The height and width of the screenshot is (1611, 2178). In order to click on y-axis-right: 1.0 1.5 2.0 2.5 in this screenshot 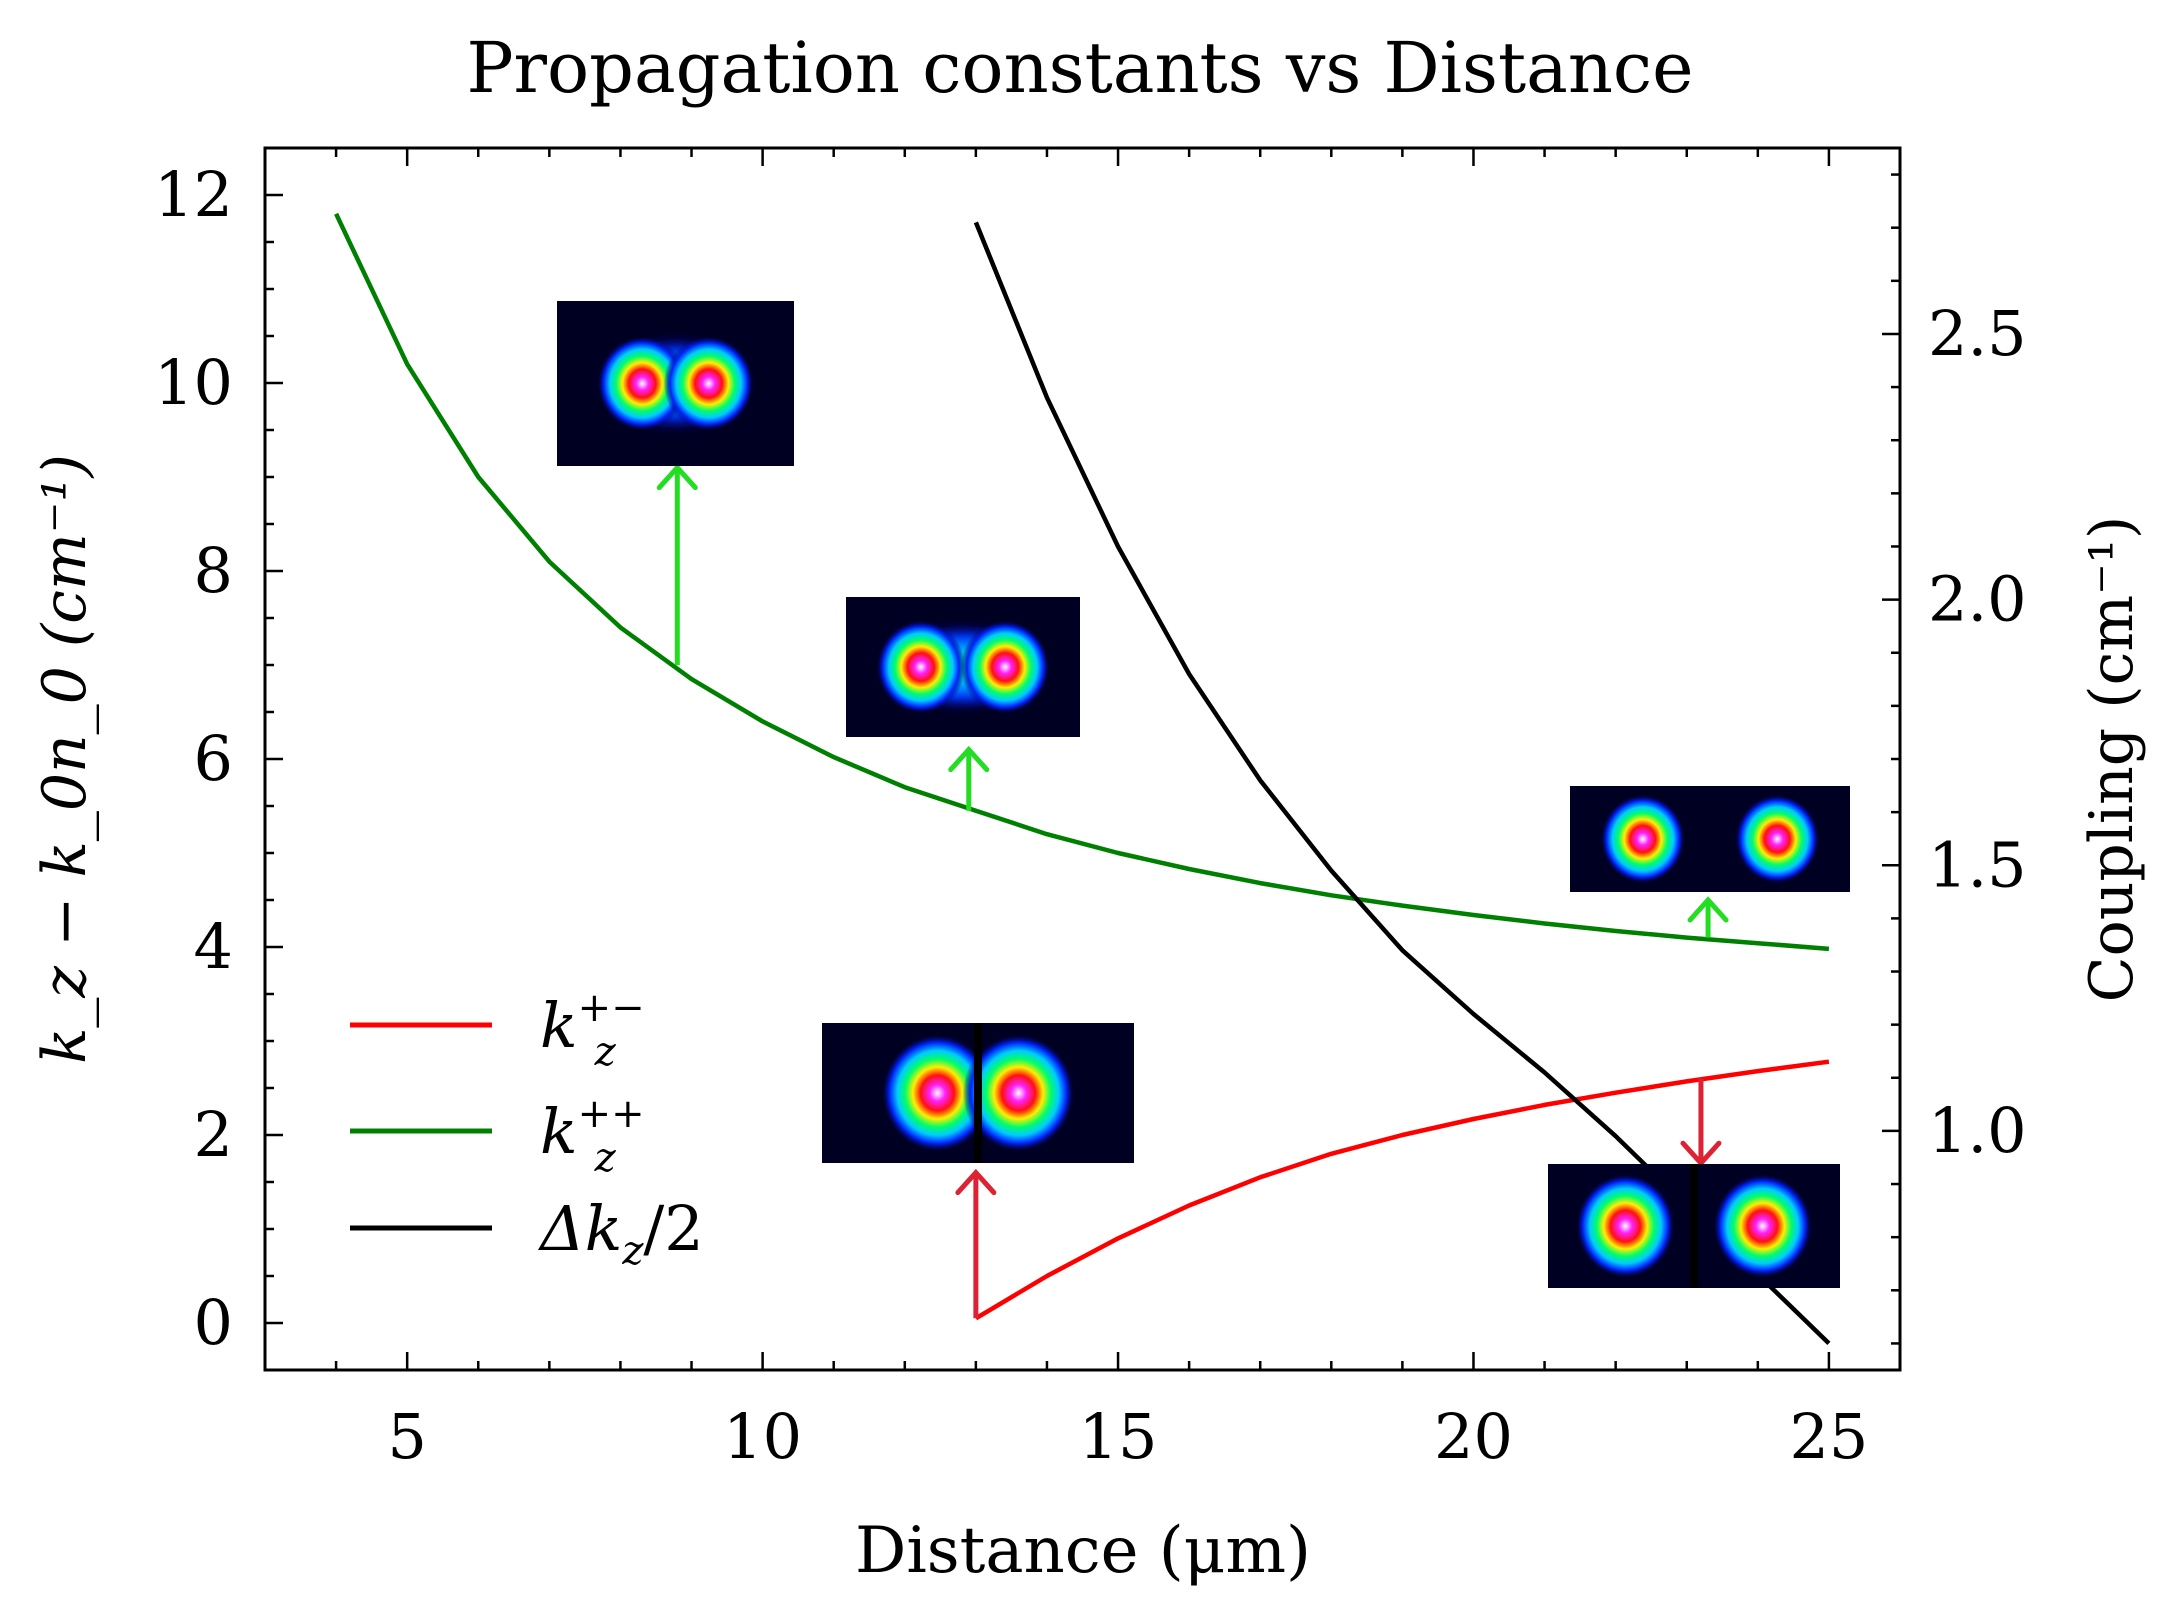, I will do `click(1954, 759)`.